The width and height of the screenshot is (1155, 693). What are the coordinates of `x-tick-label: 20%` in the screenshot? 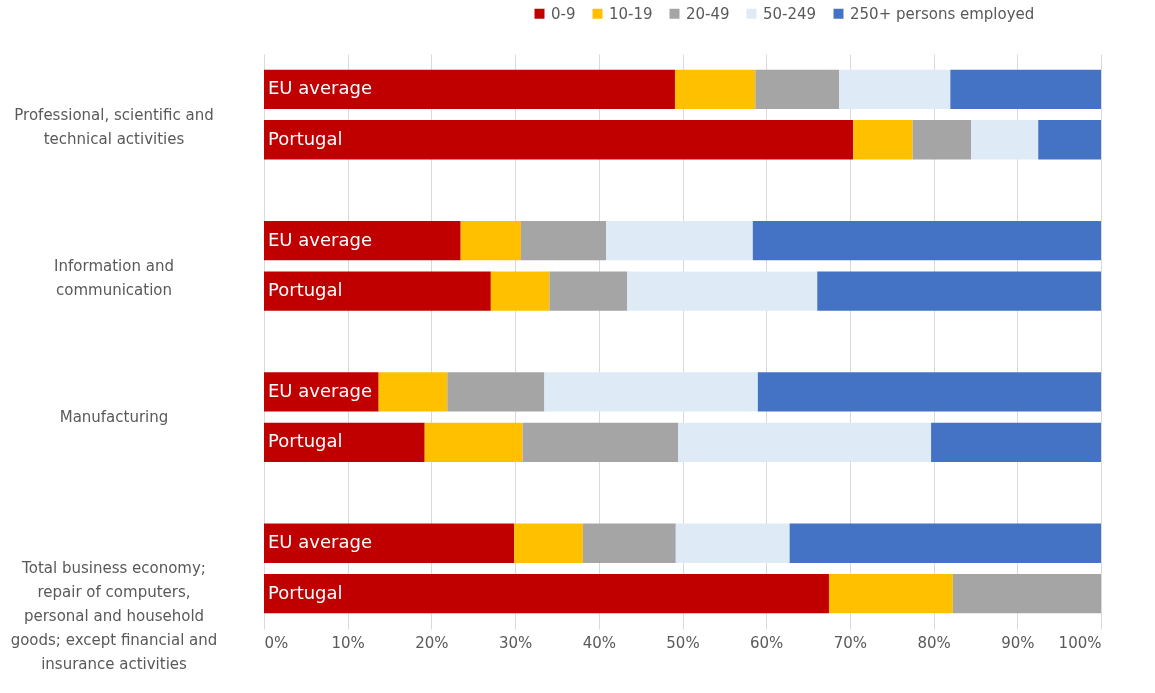 It's located at (432, 642).